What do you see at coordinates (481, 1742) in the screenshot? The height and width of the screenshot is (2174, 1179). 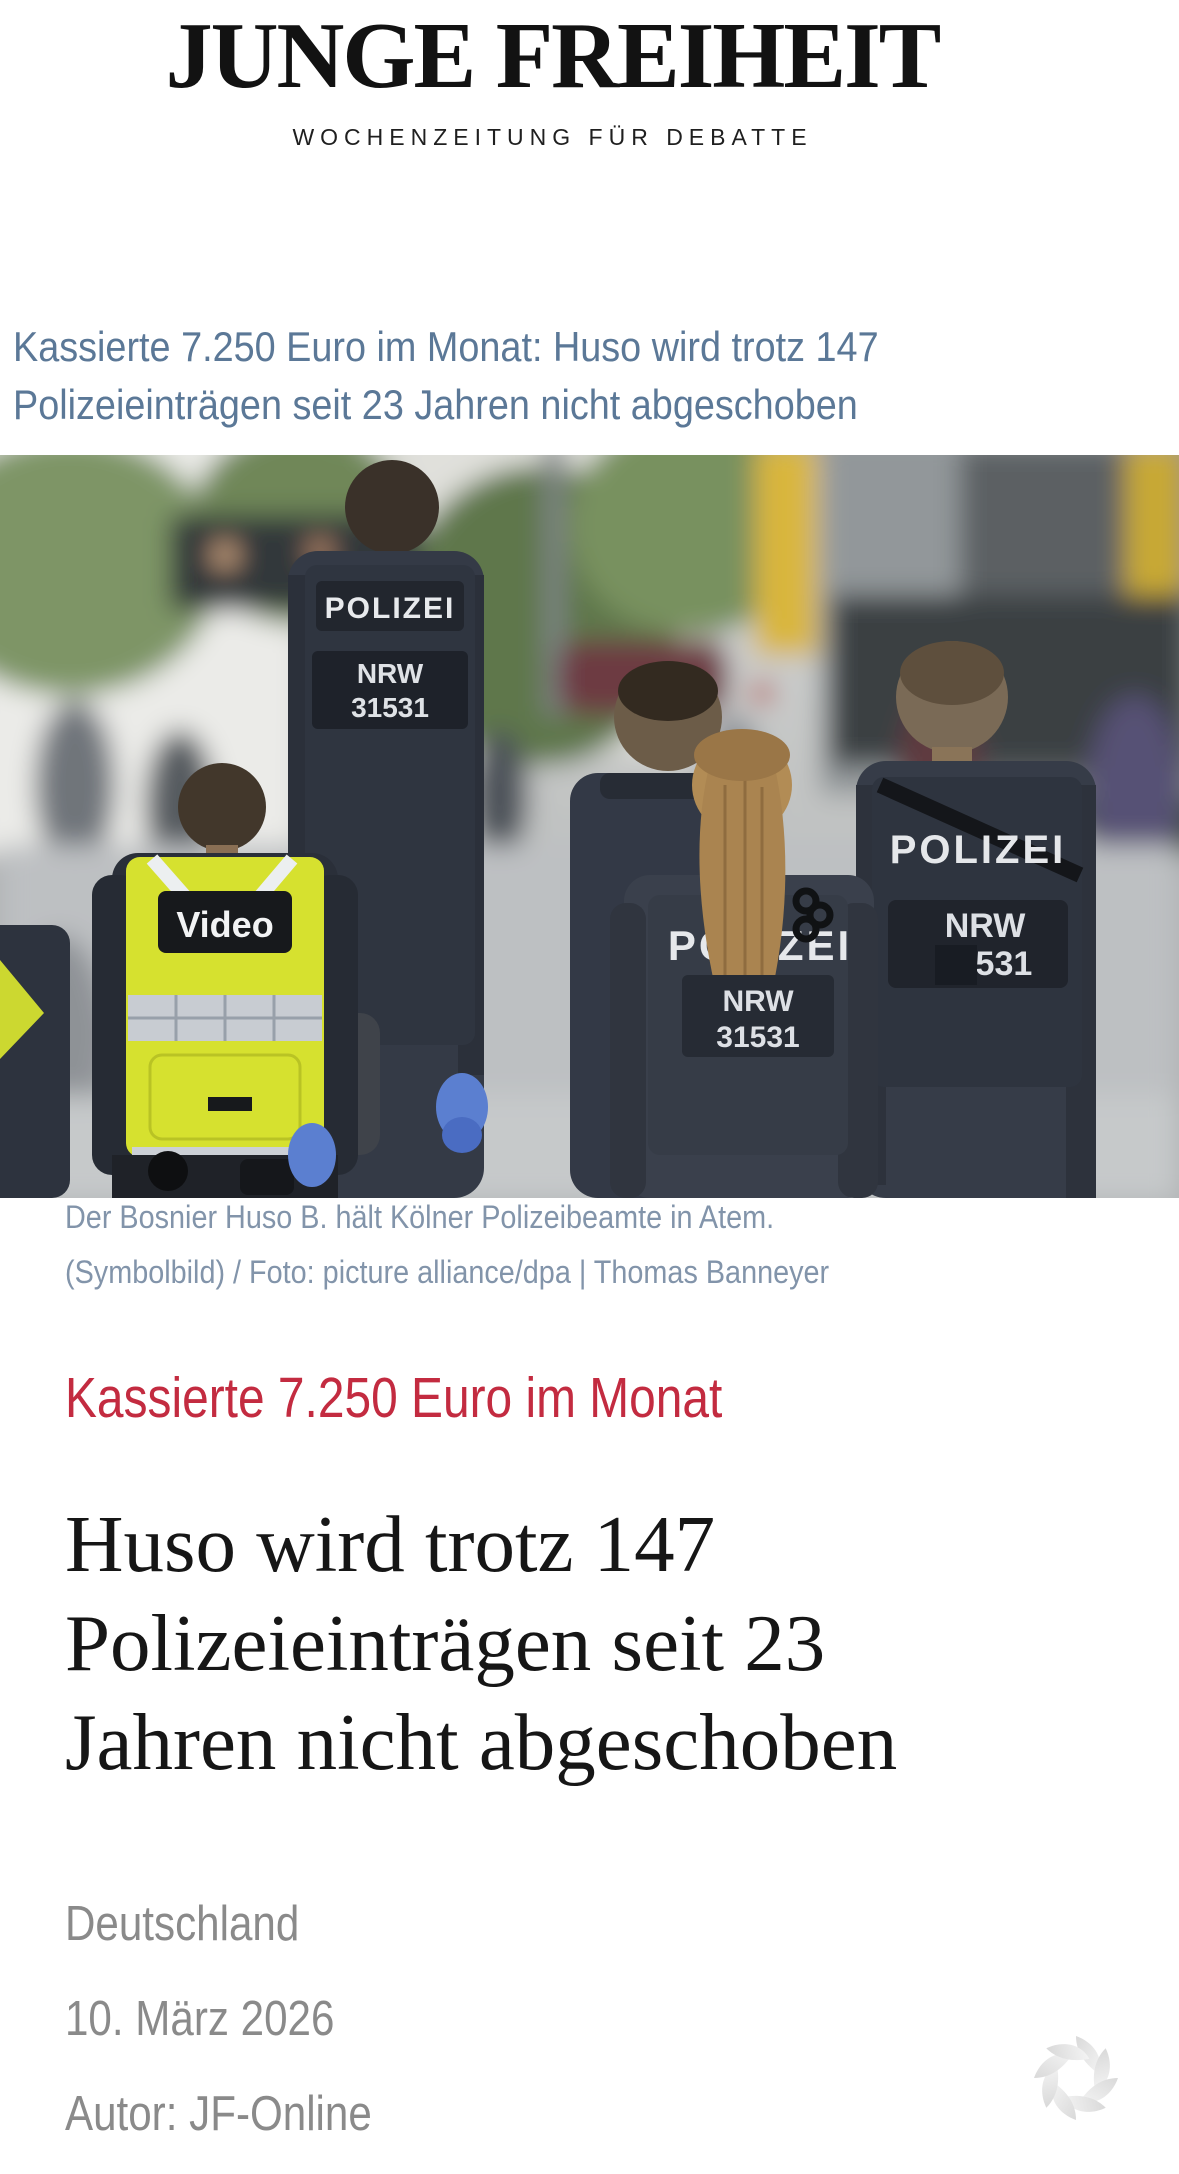 I see `article-headline-line3: Jahren nicht abgeschoben` at bounding box center [481, 1742].